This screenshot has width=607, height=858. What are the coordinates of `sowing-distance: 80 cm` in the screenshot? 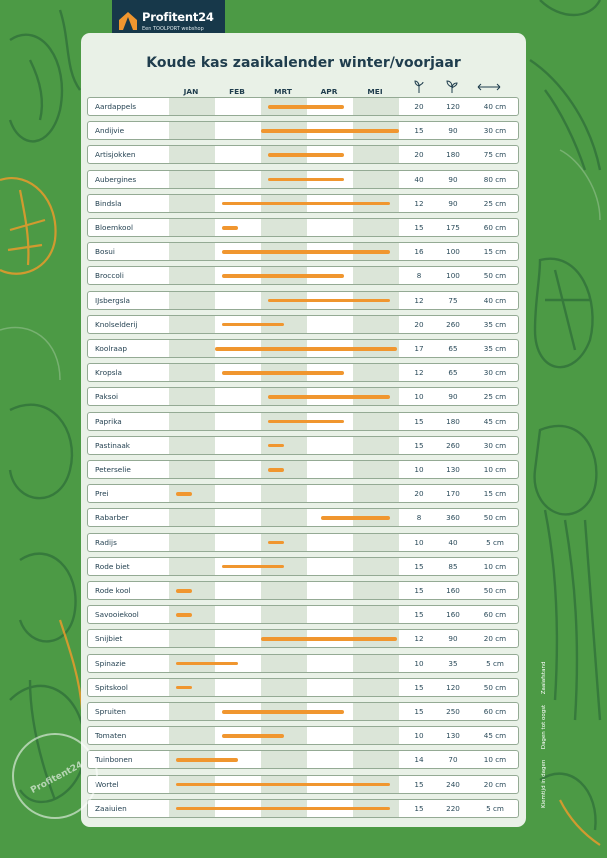 It's located at (495, 179).